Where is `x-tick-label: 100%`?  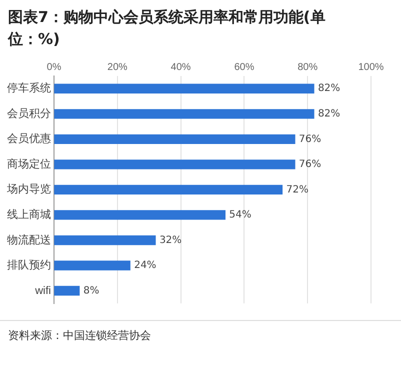 x-tick-label: 100% is located at coordinates (371, 67).